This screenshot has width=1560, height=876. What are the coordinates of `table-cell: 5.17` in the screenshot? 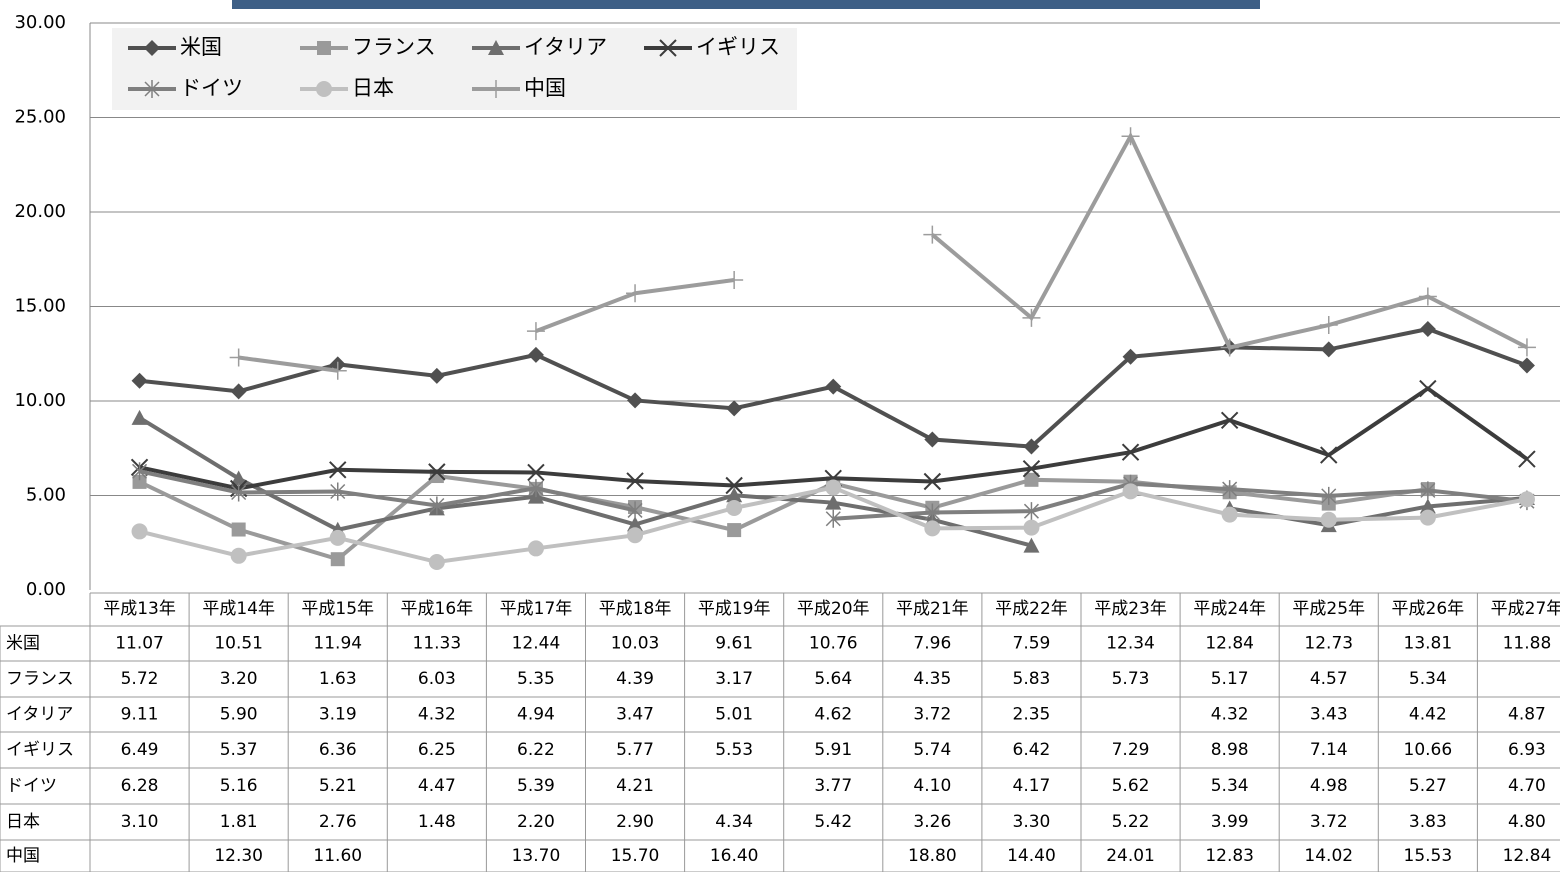 It's located at (1230, 679).